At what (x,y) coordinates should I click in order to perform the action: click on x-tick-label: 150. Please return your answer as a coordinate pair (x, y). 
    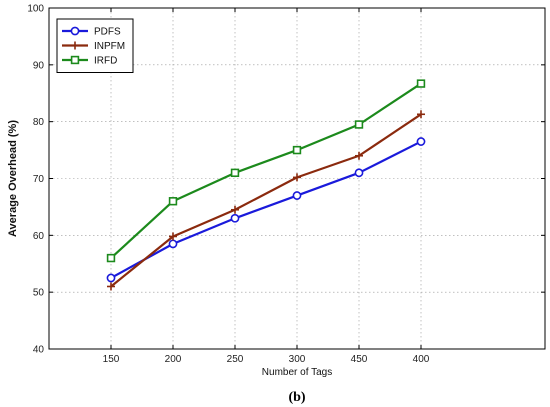
    Looking at the image, I should click on (111, 359).